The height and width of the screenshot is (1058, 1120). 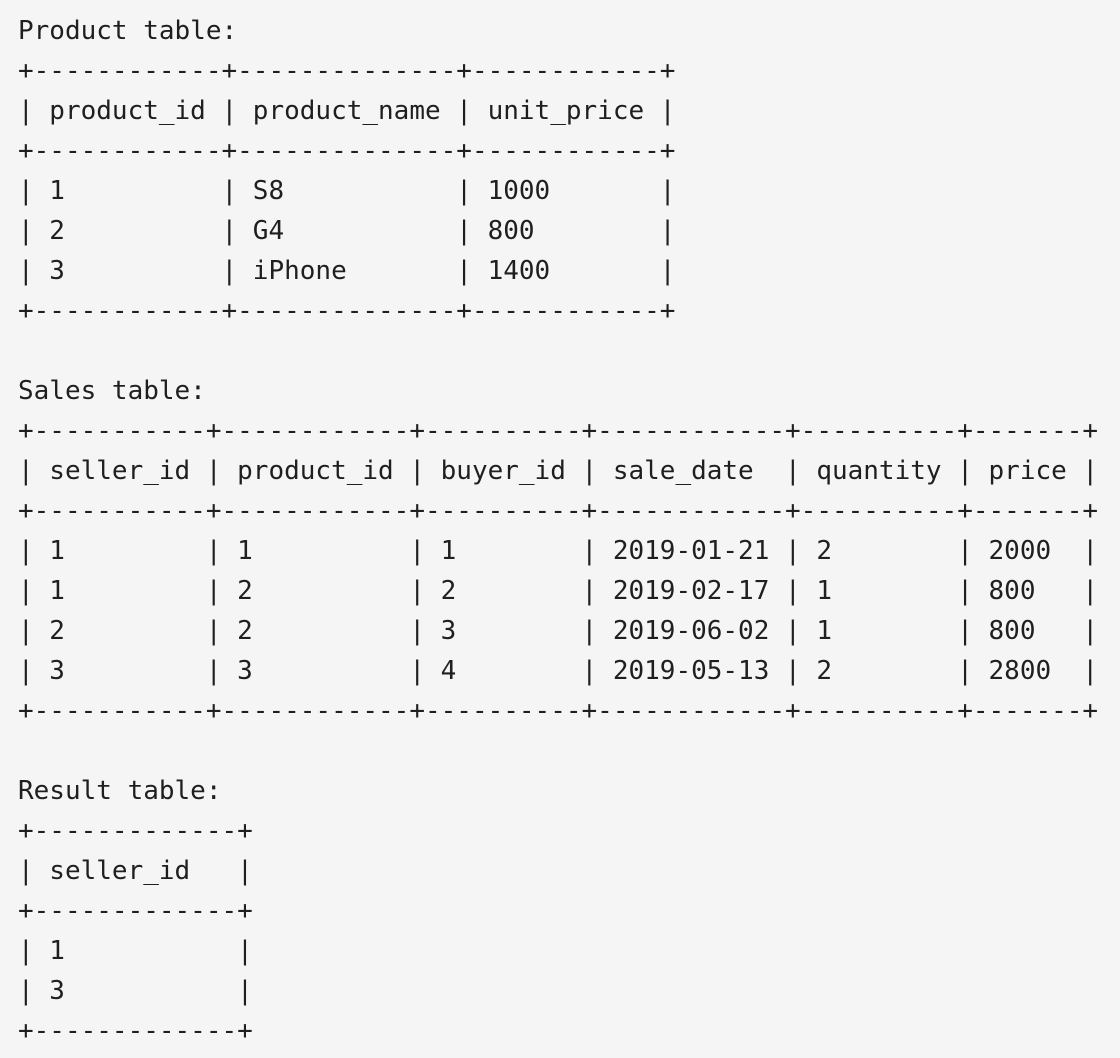 What do you see at coordinates (112, 391) in the screenshot?
I see `sales-table-title: Sales table:` at bounding box center [112, 391].